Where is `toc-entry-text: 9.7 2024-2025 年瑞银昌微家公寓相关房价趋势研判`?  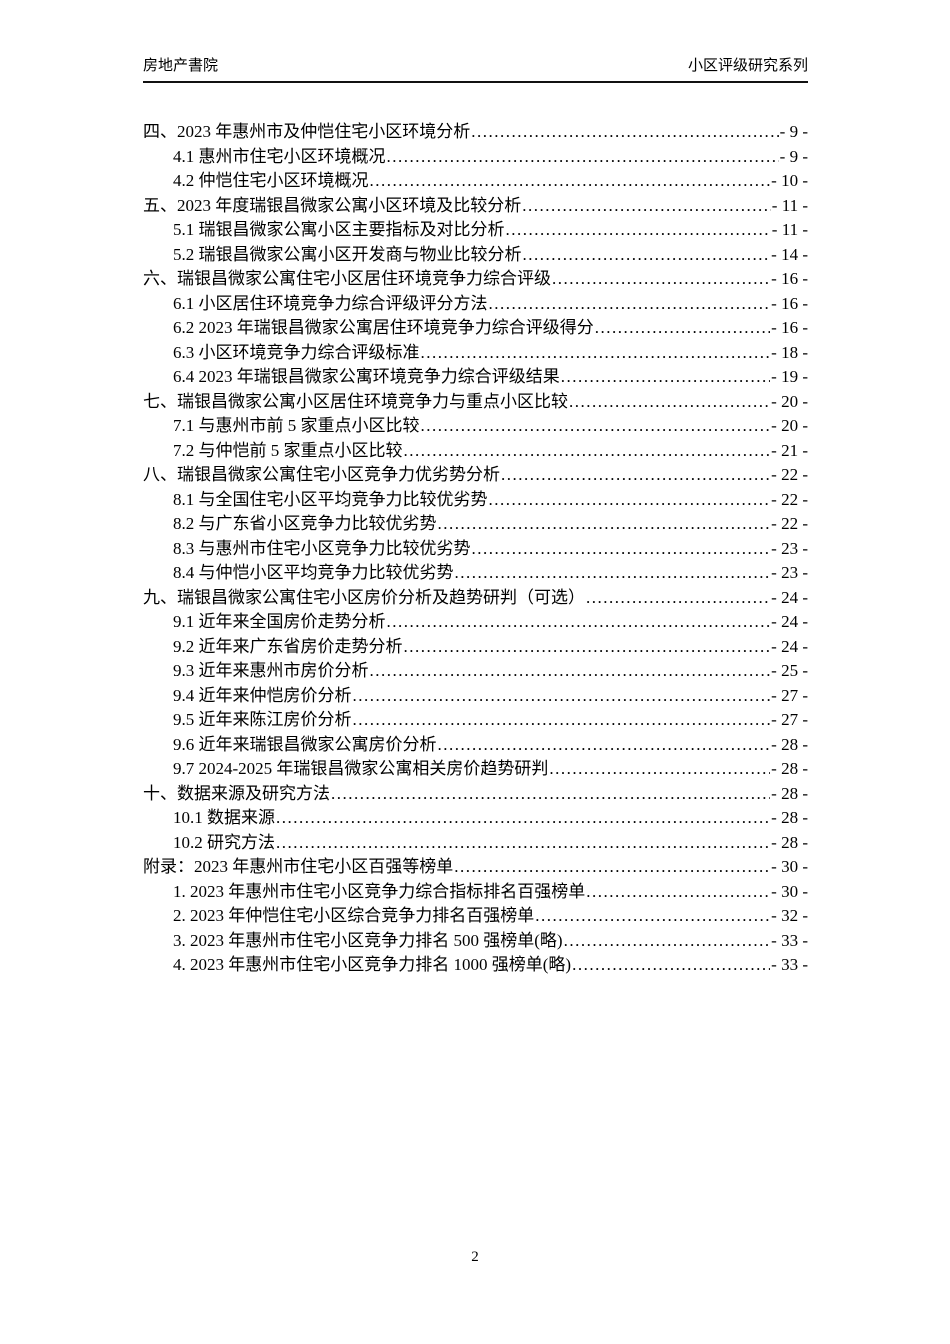
toc-entry-text: 9.7 2024-2025 年瑞银昌微家公寓相关房价趋势研判 is located at coordinates (361, 768).